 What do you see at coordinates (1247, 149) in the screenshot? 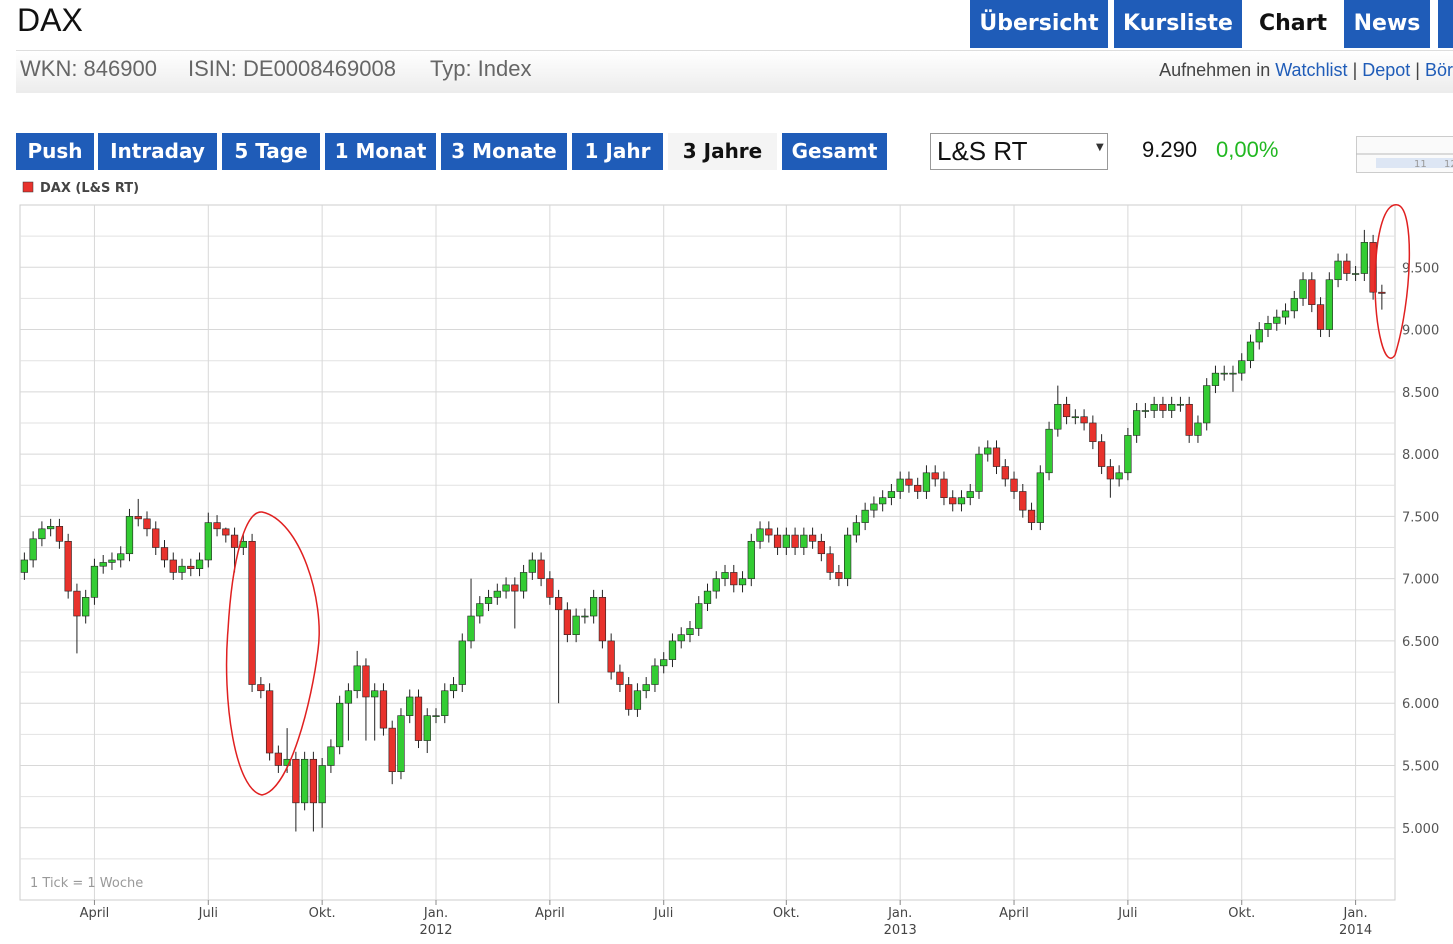
I see `change: 0,00%` at bounding box center [1247, 149].